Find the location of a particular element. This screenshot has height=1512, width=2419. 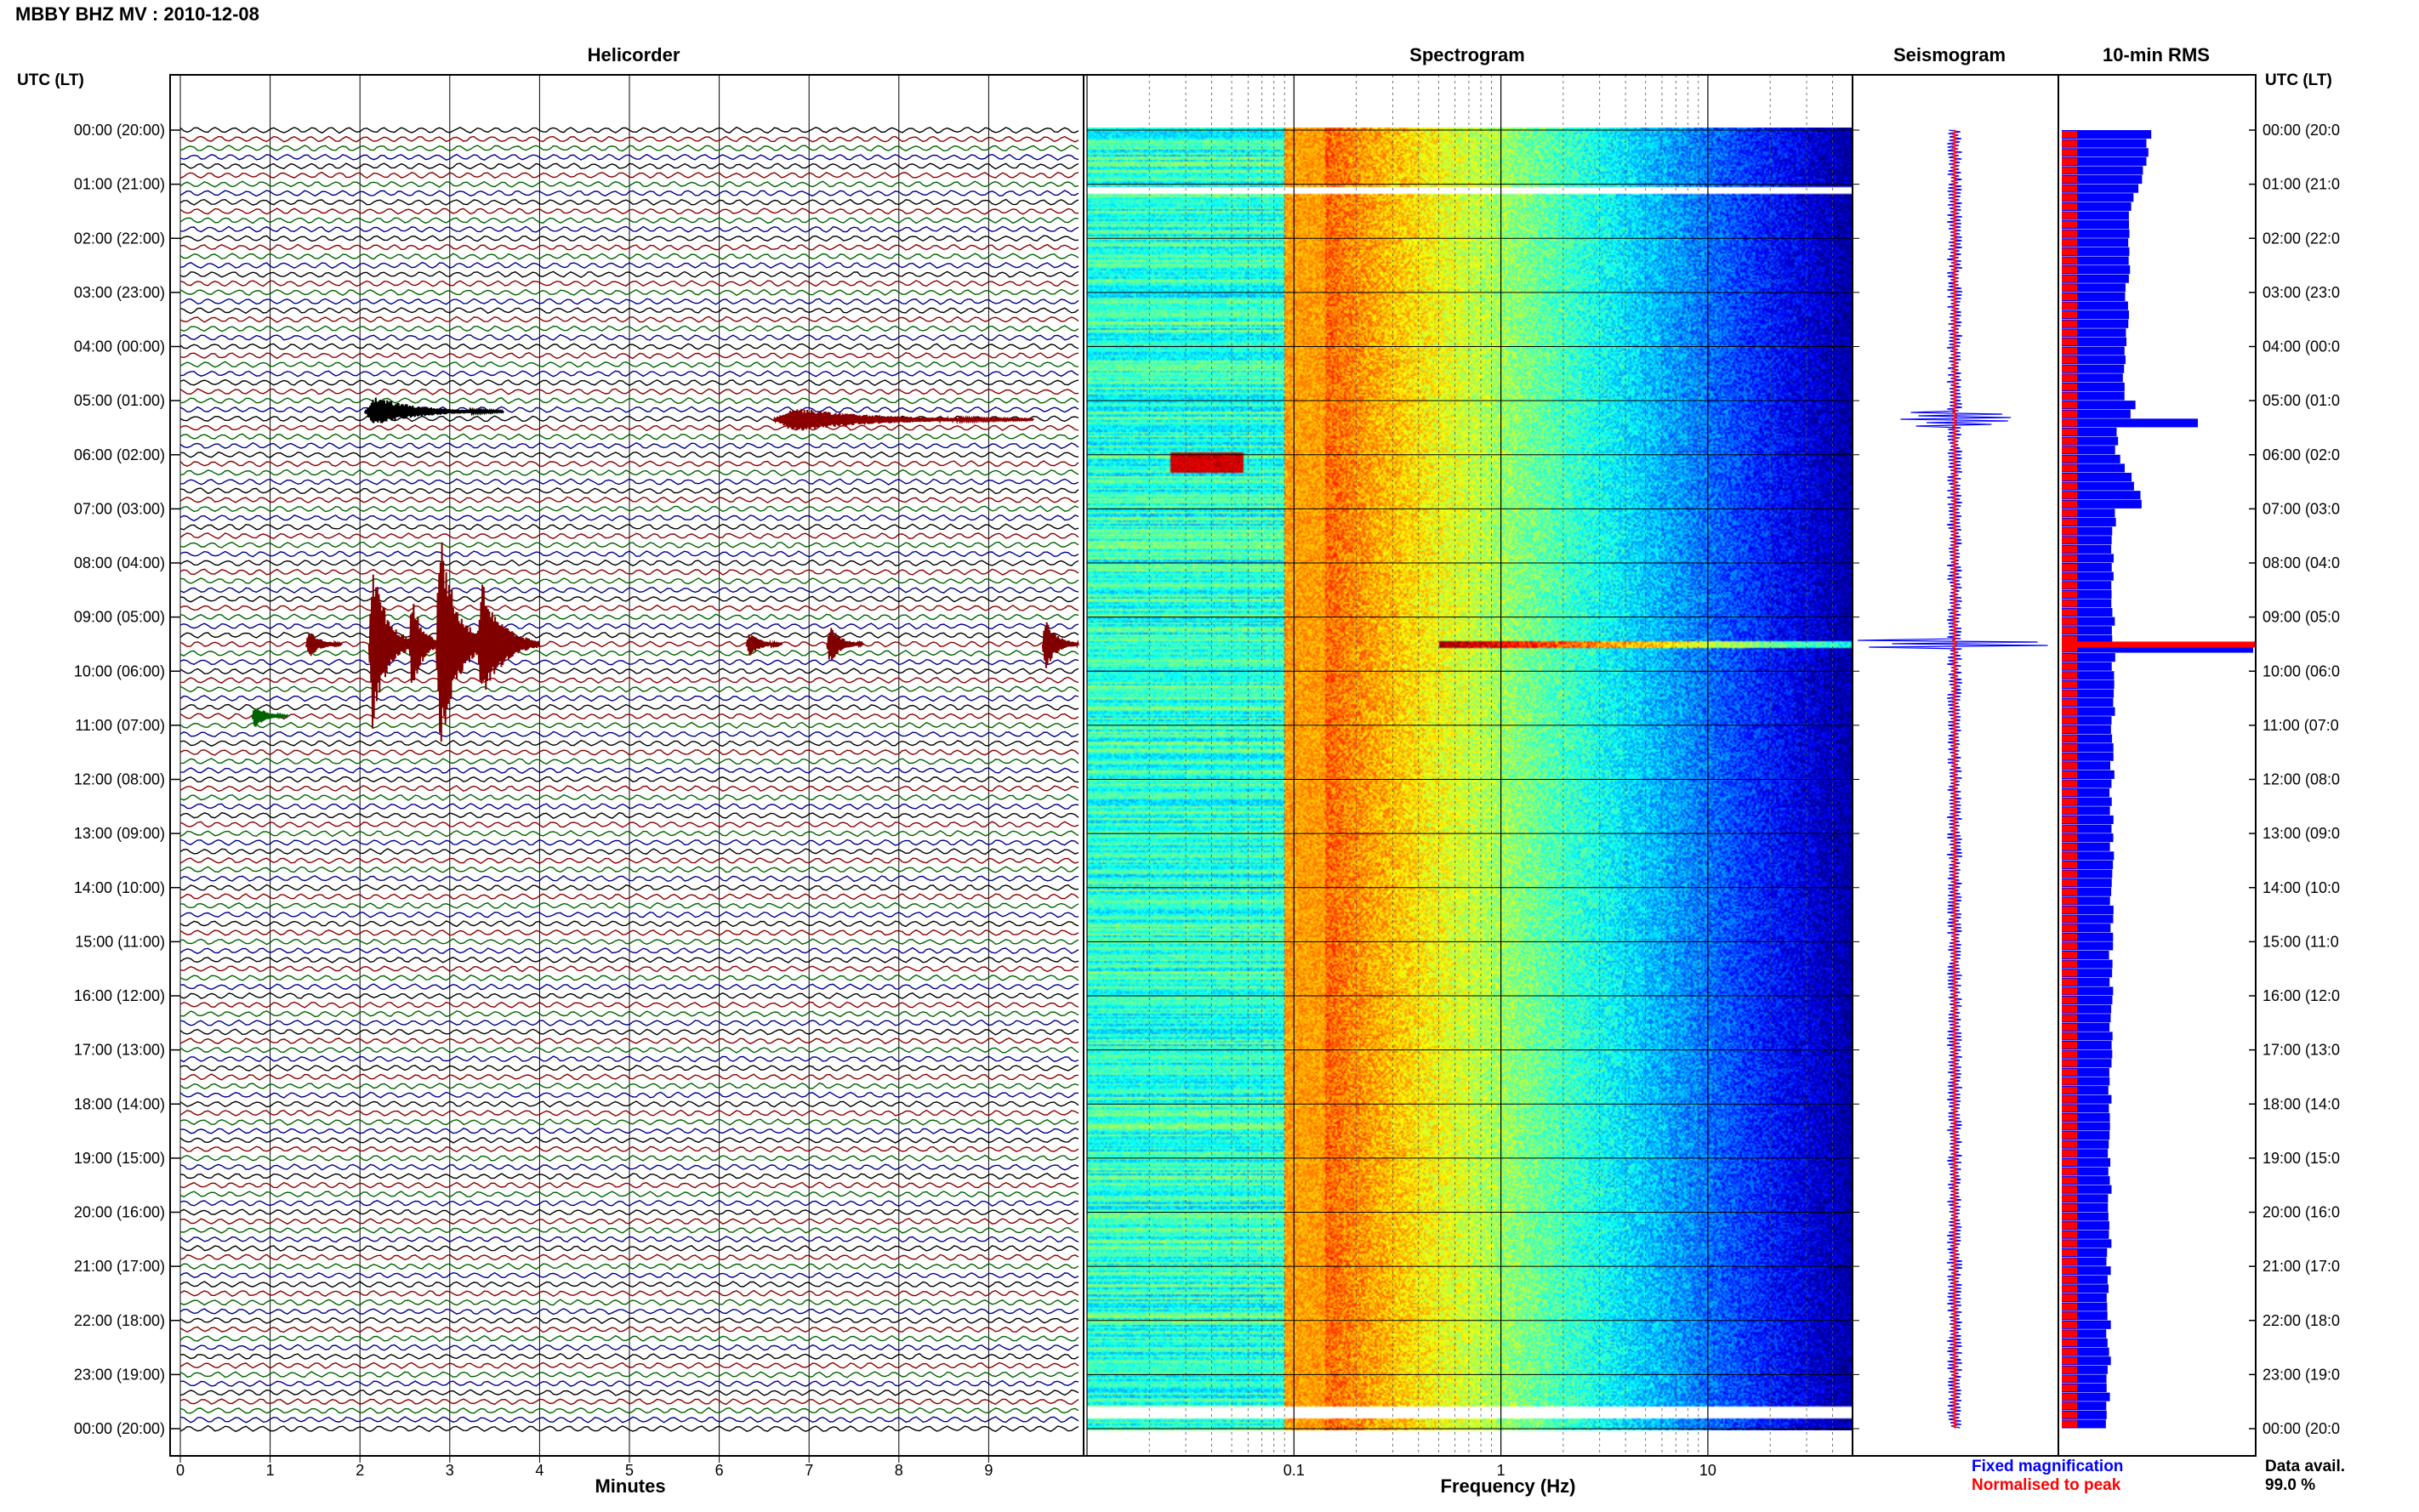

hour-tick-label-right: 00:00 (20:0 is located at coordinates (2301, 130).